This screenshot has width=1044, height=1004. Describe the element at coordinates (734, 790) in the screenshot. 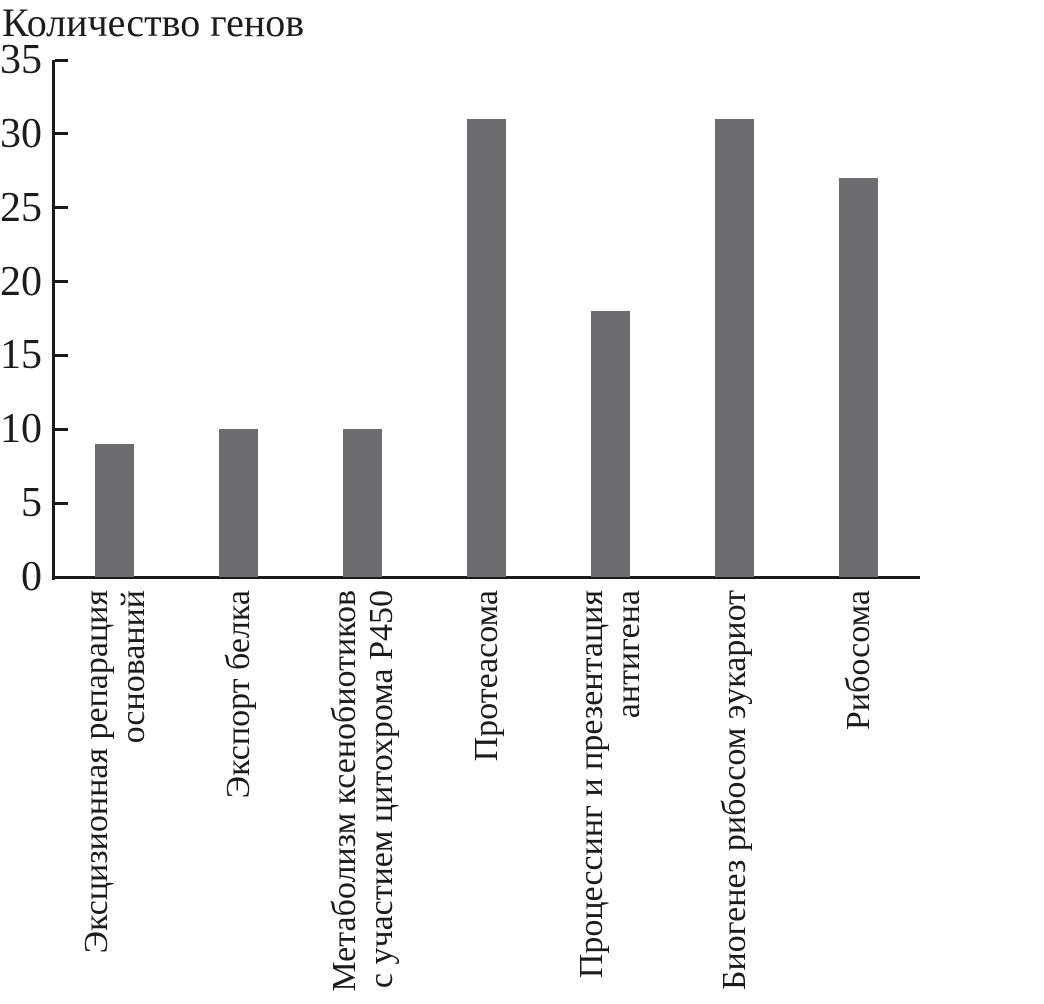

I see `category-label: Биогенез рибосом эукариот` at that location.